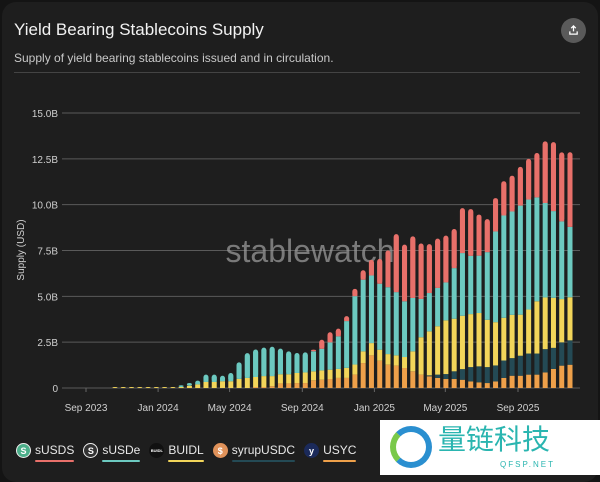  I want to click on share-button, so click(573, 30).